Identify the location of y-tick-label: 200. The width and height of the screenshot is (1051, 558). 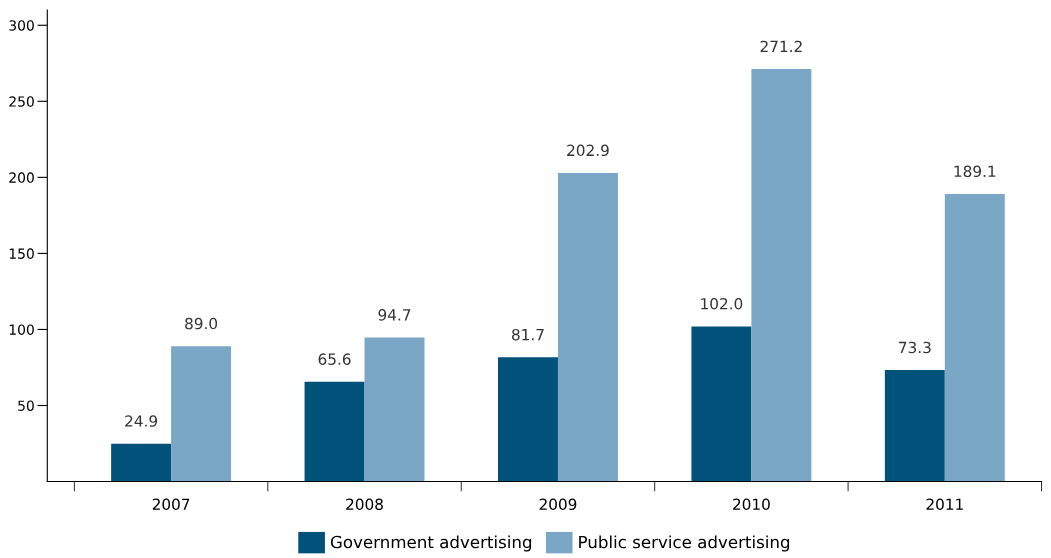
(21, 177).